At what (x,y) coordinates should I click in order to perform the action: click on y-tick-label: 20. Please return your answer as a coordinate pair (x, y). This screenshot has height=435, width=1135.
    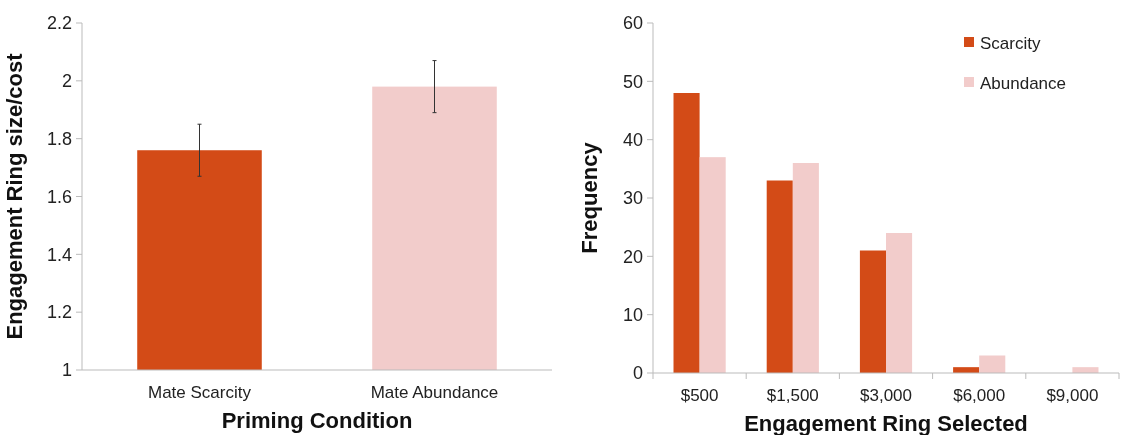
    Looking at the image, I should click on (632, 256).